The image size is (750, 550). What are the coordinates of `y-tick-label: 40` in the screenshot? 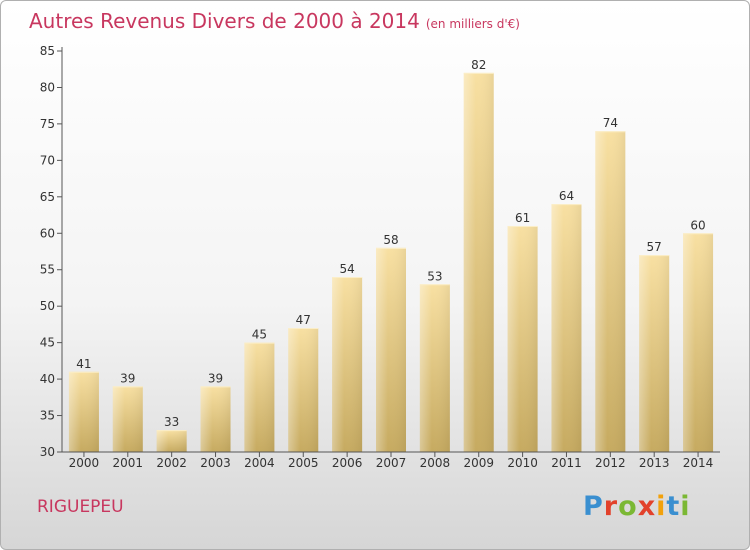 It's located at (47, 379).